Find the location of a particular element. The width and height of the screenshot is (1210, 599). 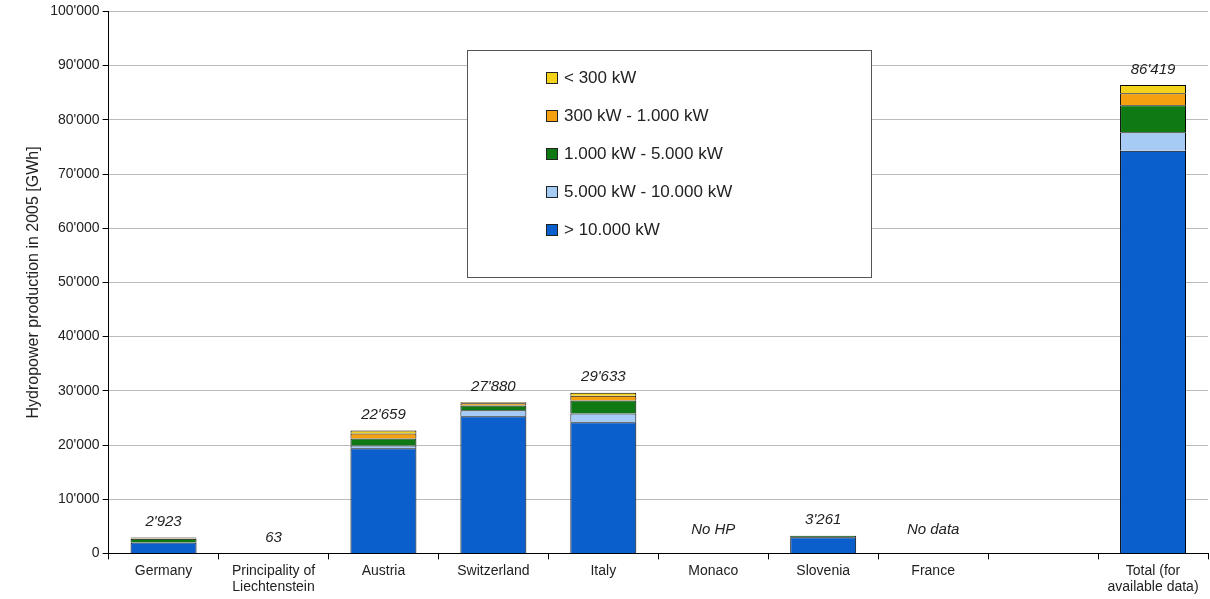

y-tick-label: 80'000 is located at coordinates (78, 118).